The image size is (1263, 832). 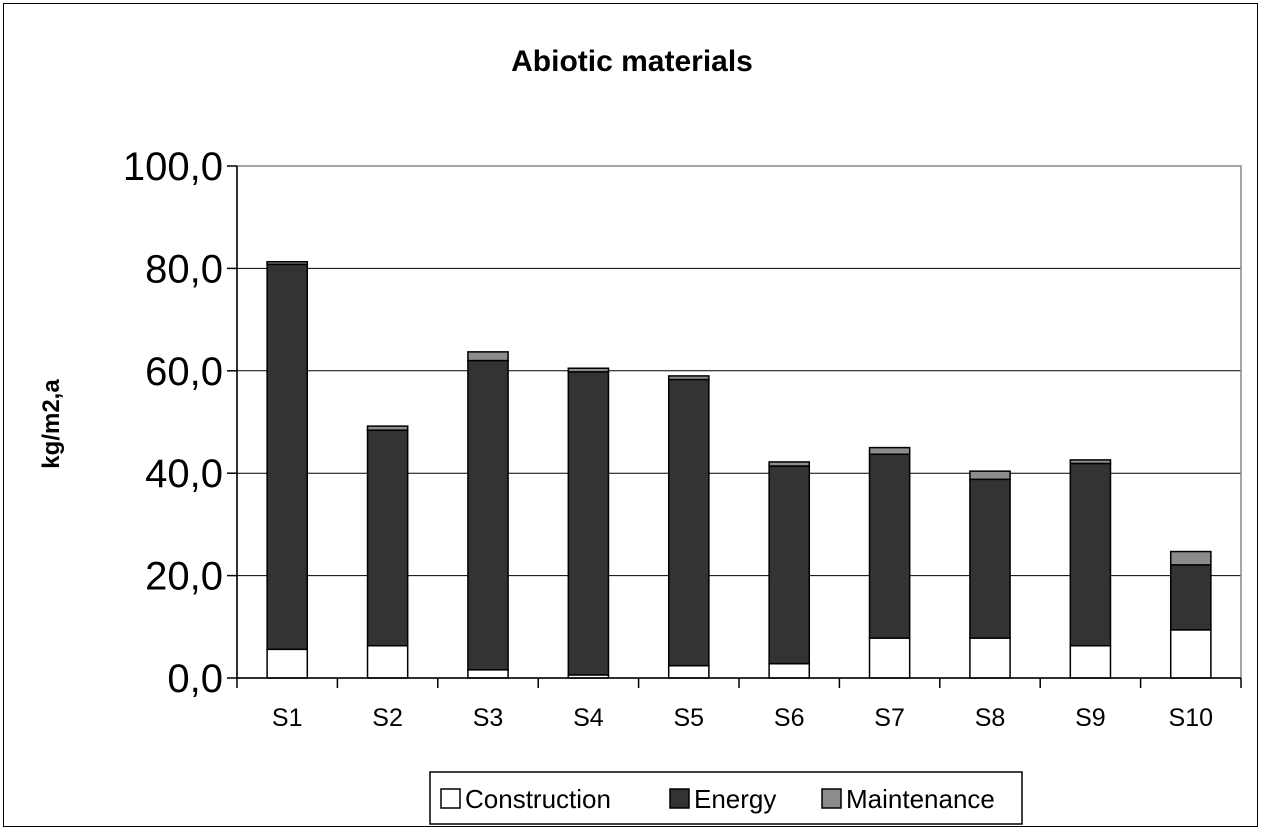 I want to click on y-tick-label: 40,0, so click(x=184, y=474).